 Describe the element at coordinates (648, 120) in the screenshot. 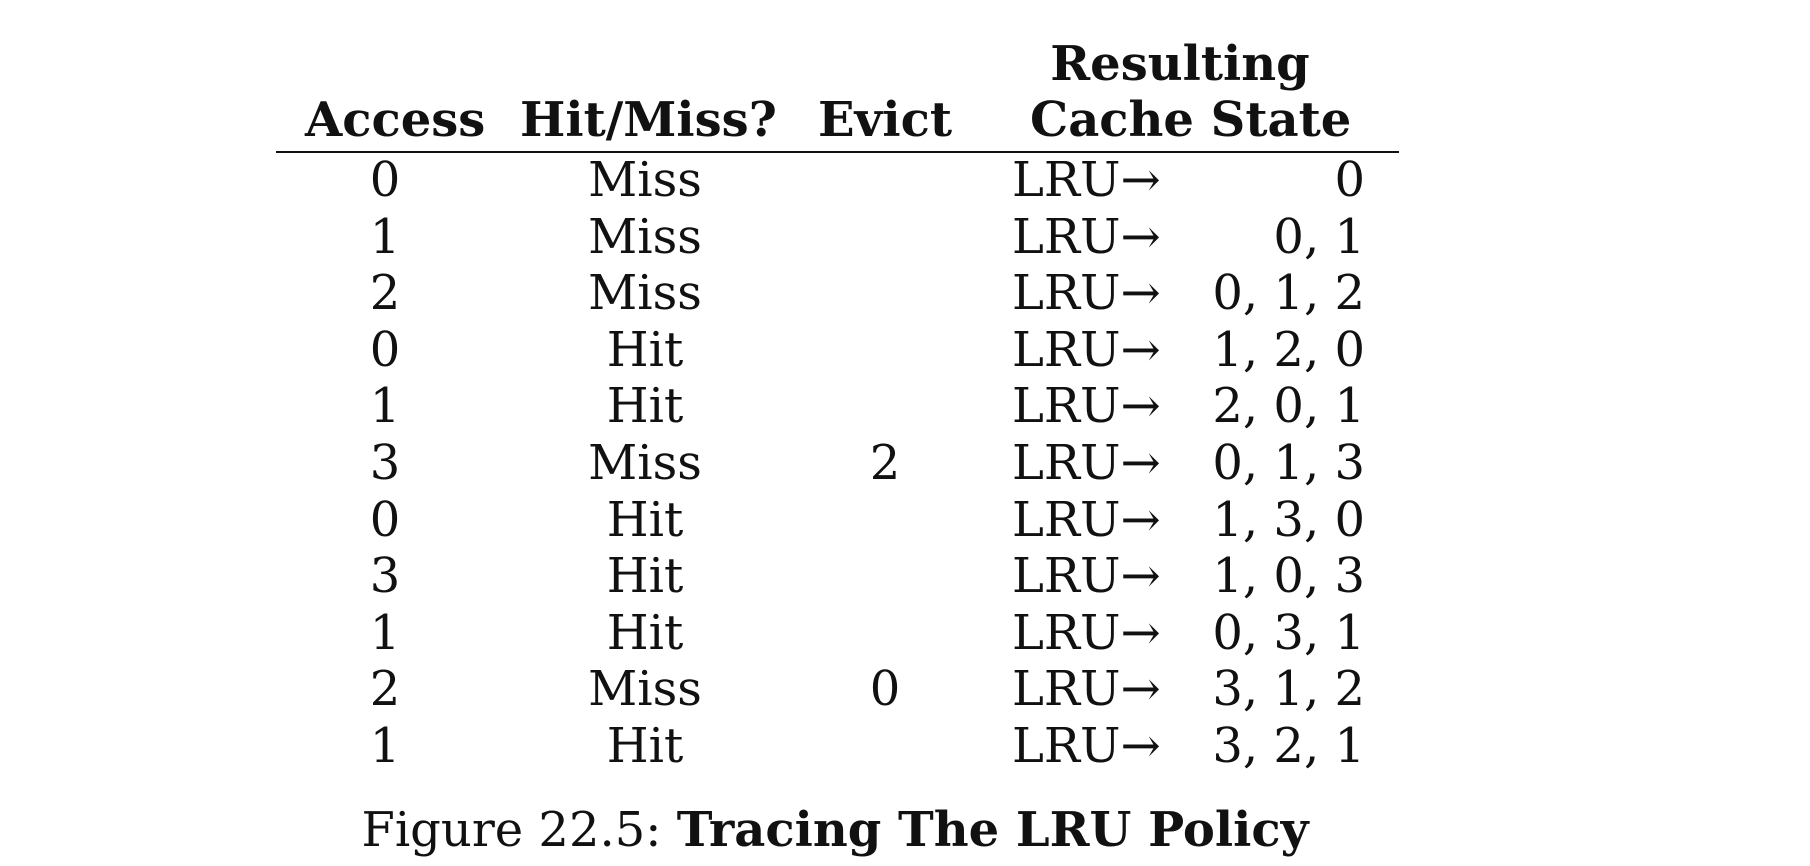

I see `header-hit-miss: Hit/Miss?` at that location.